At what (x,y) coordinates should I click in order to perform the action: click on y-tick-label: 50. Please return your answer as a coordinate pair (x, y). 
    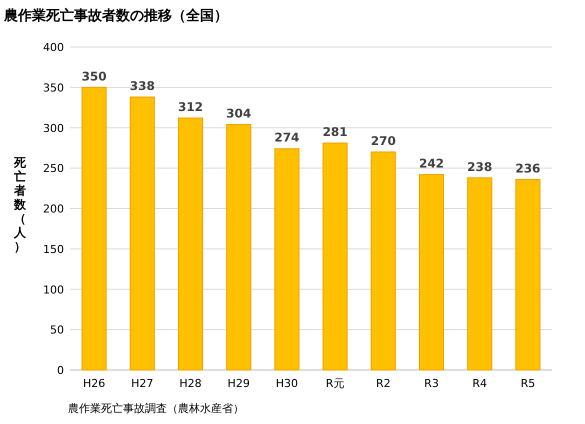
    Looking at the image, I should click on (57, 330).